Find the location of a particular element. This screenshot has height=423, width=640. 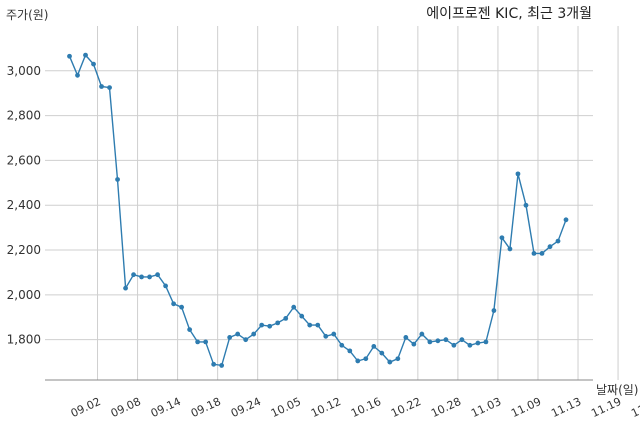

x-tick-label: 09.08 is located at coordinates (126, 407).